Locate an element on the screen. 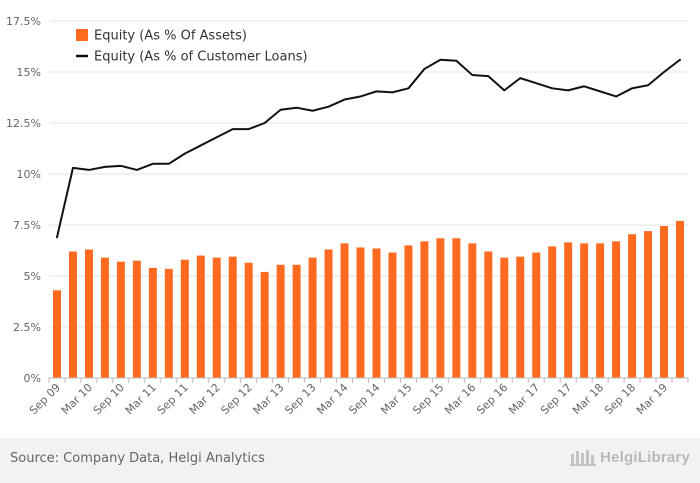 The height and width of the screenshot is (483, 700). x-tick-label: Mar 12 is located at coordinates (205, 399).